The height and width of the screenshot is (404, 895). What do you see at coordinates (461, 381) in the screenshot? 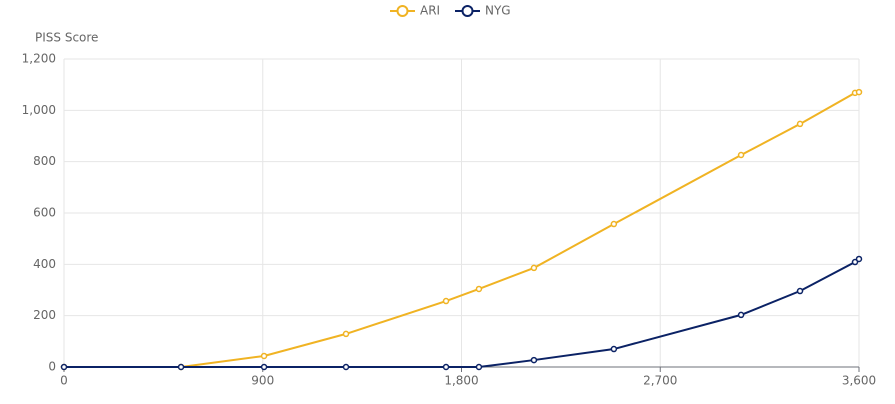
I see `x-tick-label: 1,800` at bounding box center [461, 381].